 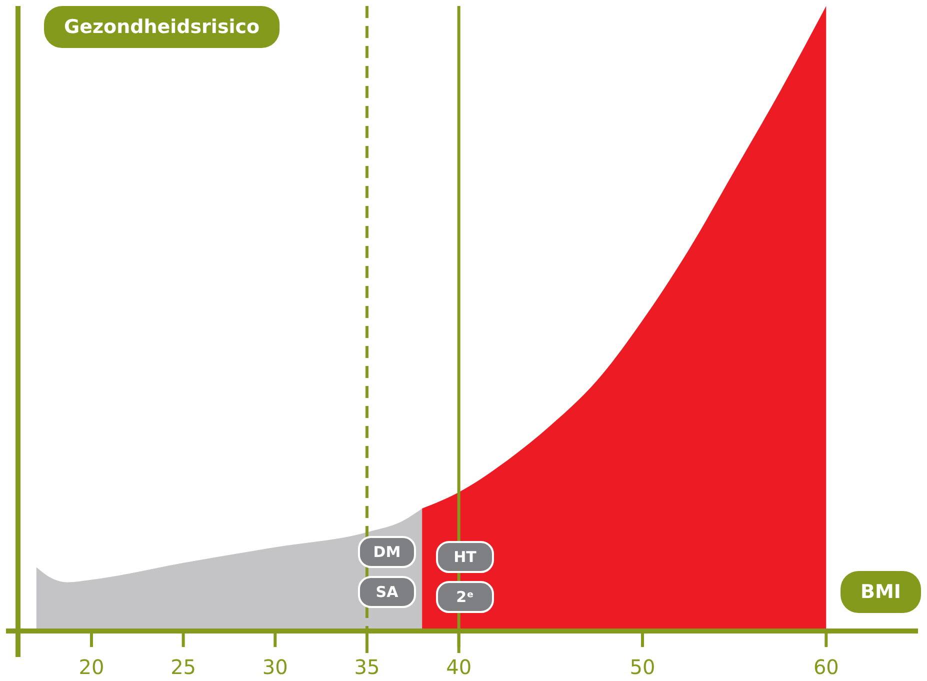 What do you see at coordinates (826, 667) in the screenshot?
I see `x-tick-label: 60` at bounding box center [826, 667].